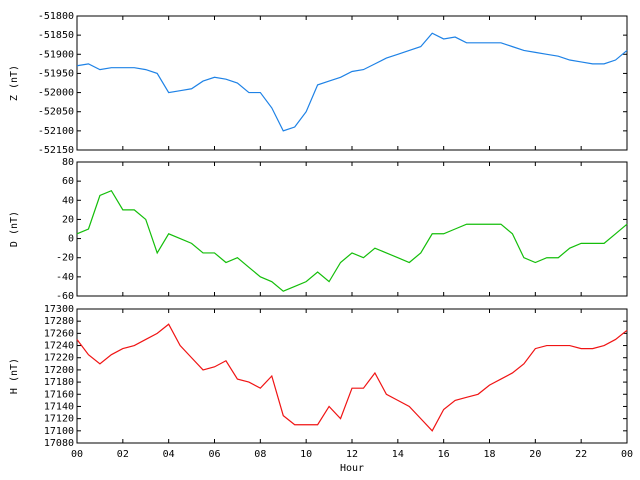  Describe the element at coordinates (59, 382) in the screenshot. I see `y-tick-label: 17180` at that location.